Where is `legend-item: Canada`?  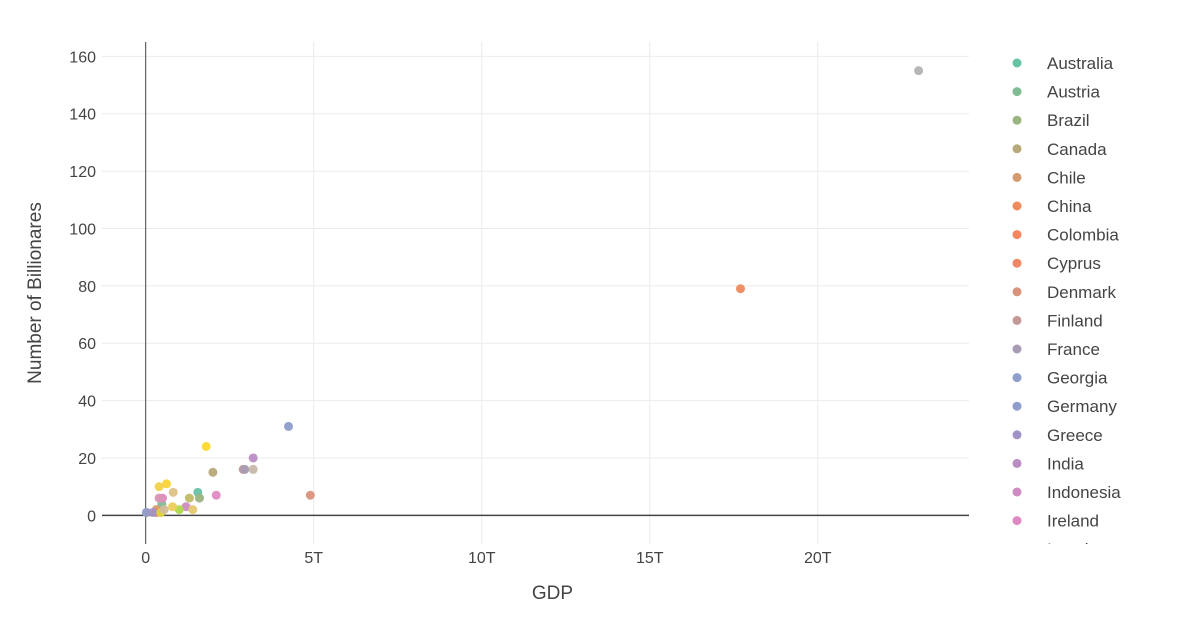
legend-item: Canada is located at coordinates (1060, 149).